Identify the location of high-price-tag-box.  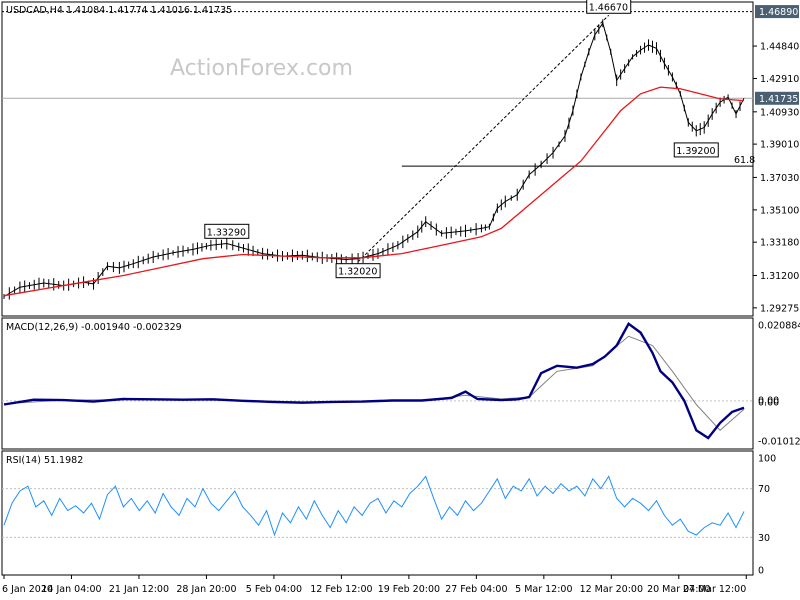
(777, 12).